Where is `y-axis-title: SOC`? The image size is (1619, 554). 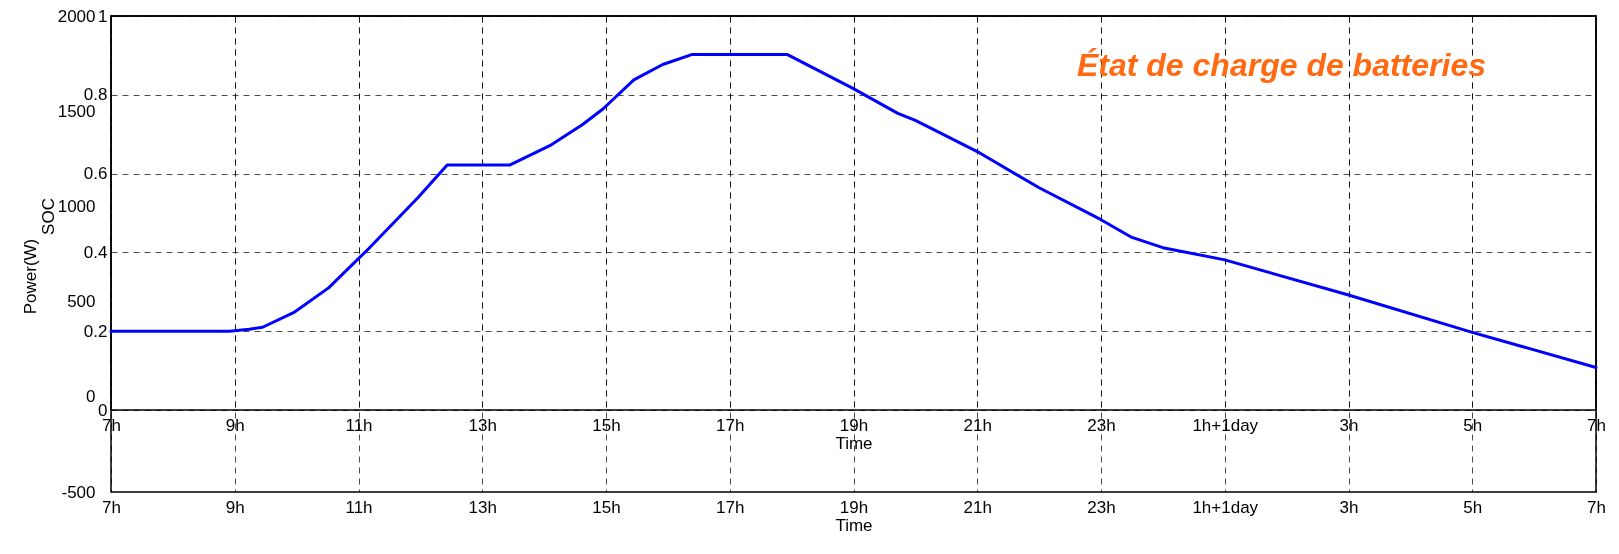
y-axis-title: SOC is located at coordinates (48, 216).